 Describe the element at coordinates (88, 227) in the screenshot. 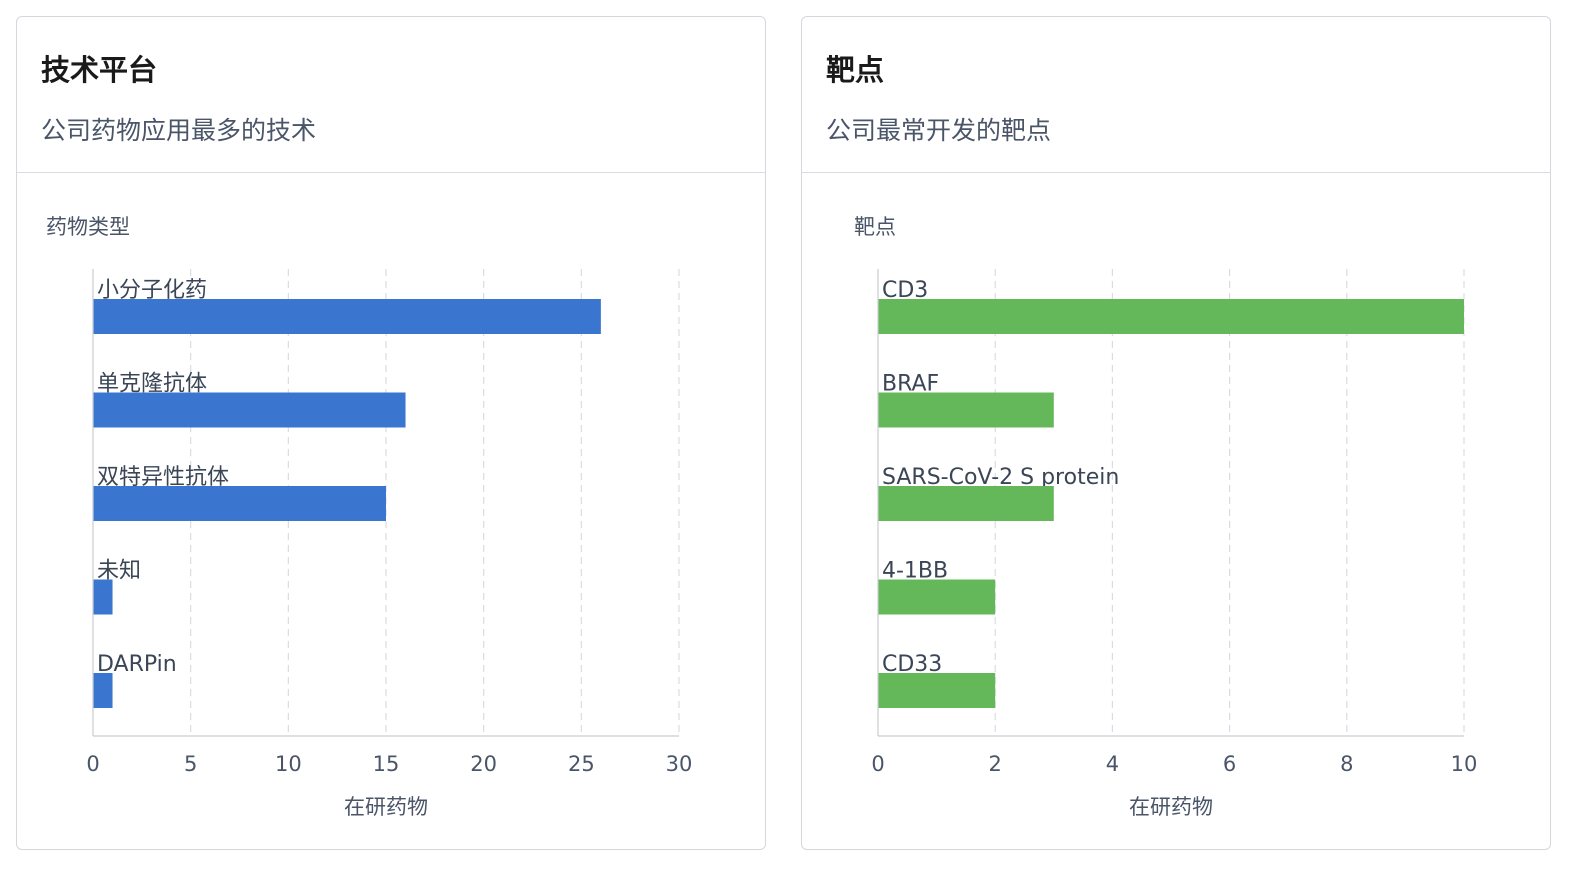

I see `chart-y-axis-label: 药物类型` at that location.